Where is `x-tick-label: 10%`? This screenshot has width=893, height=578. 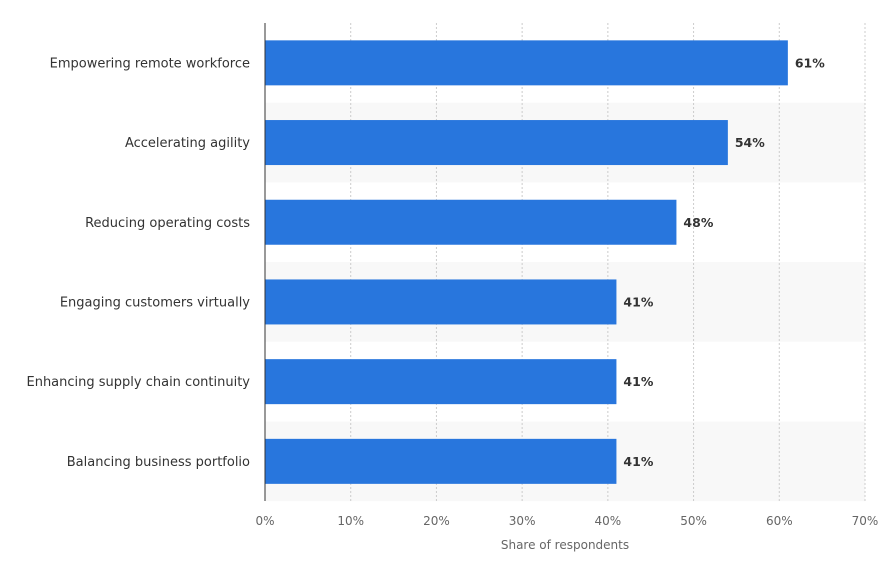 x-tick-label: 10% is located at coordinates (350, 521).